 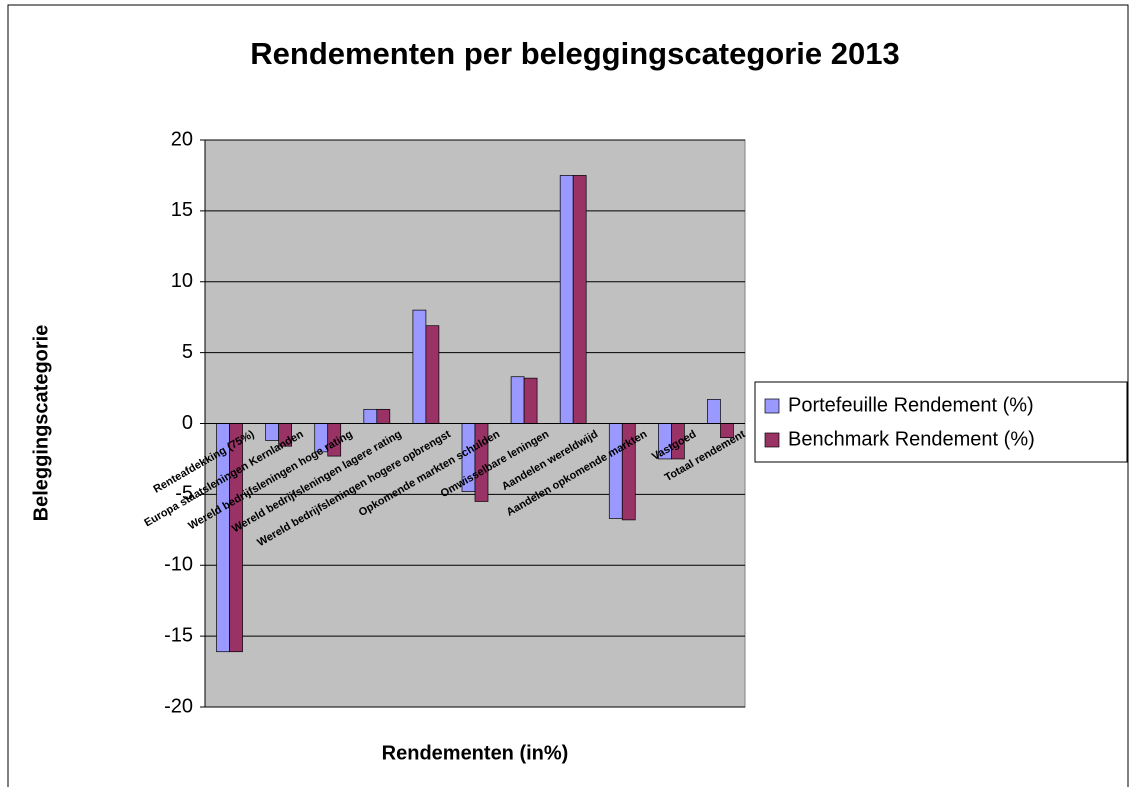 What do you see at coordinates (911, 439) in the screenshot?
I see `legend-label: Benchmark Rendement (%)` at bounding box center [911, 439].